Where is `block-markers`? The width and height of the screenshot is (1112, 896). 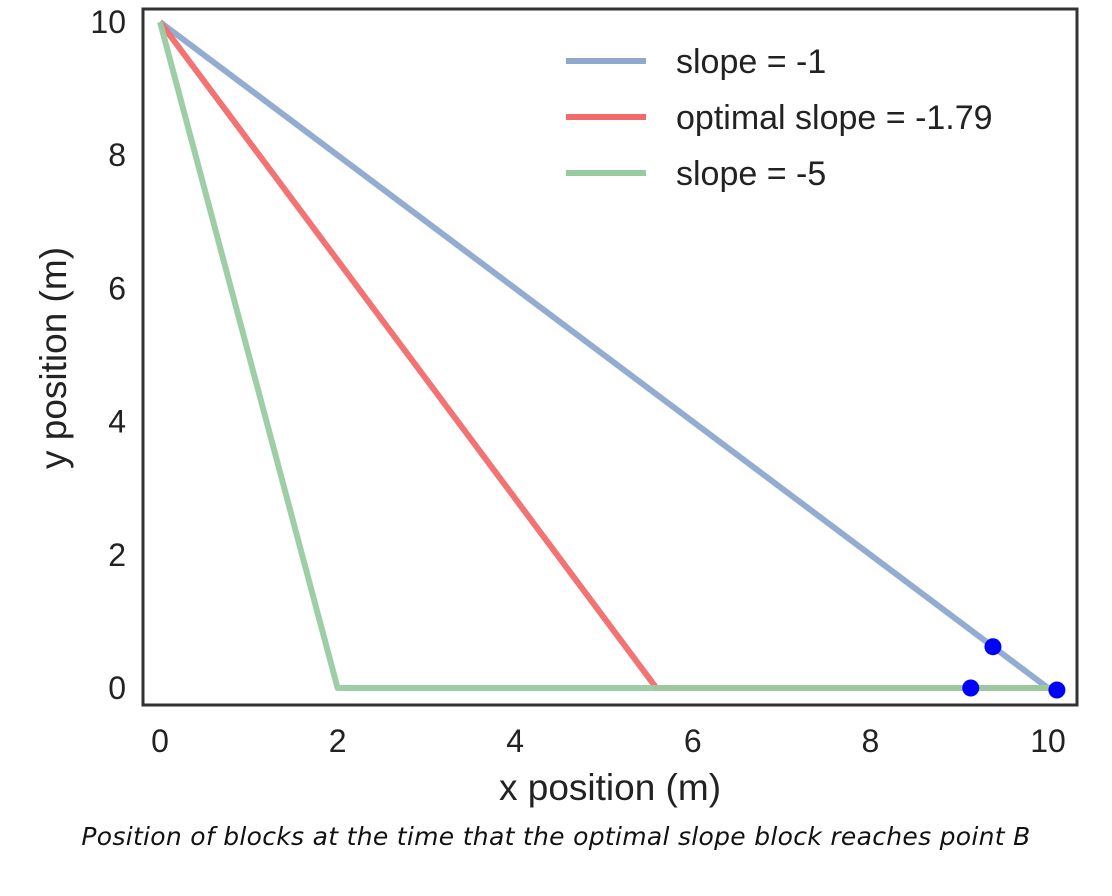 block-markers is located at coordinates (1014, 668).